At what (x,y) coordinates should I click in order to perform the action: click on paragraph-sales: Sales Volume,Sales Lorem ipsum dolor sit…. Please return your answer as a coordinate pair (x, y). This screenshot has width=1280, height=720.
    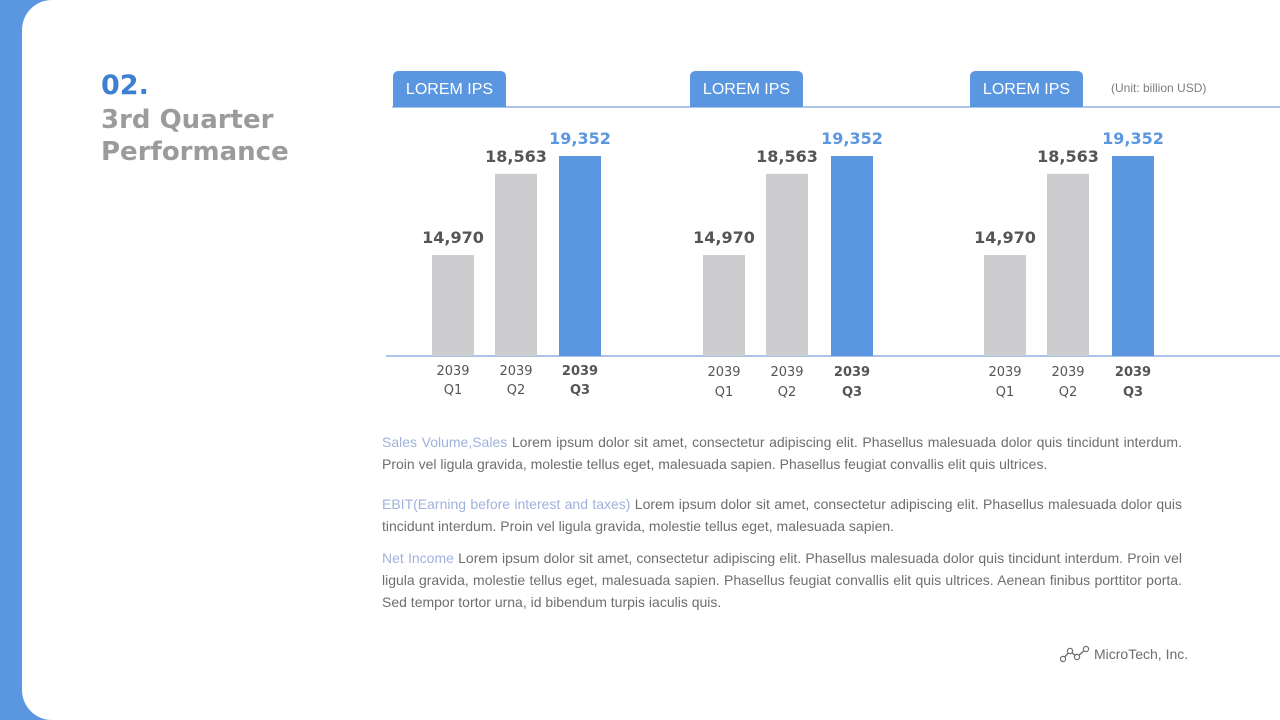
    Looking at the image, I should click on (782, 453).